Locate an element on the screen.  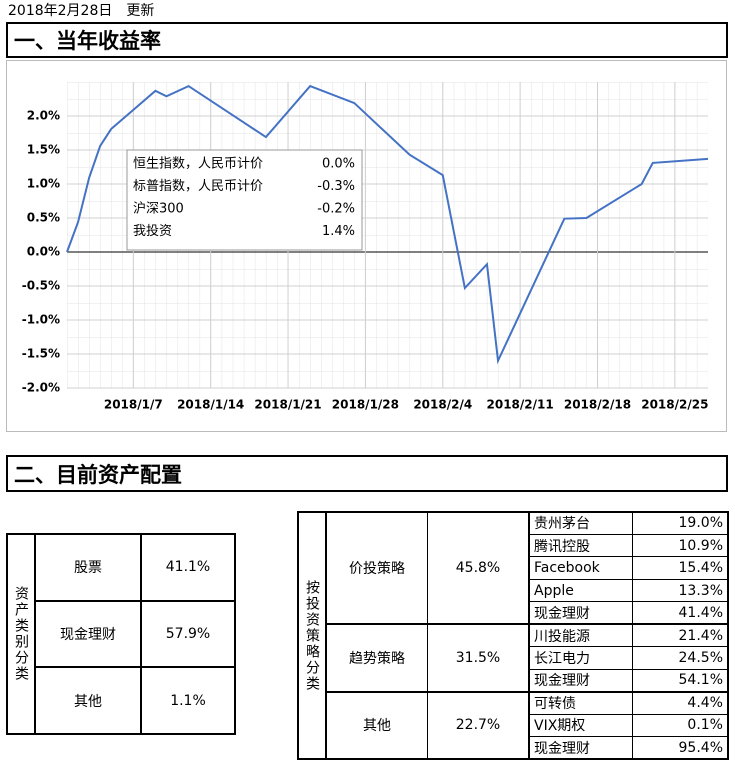
holding-share: 15.4% is located at coordinates (680, 568).